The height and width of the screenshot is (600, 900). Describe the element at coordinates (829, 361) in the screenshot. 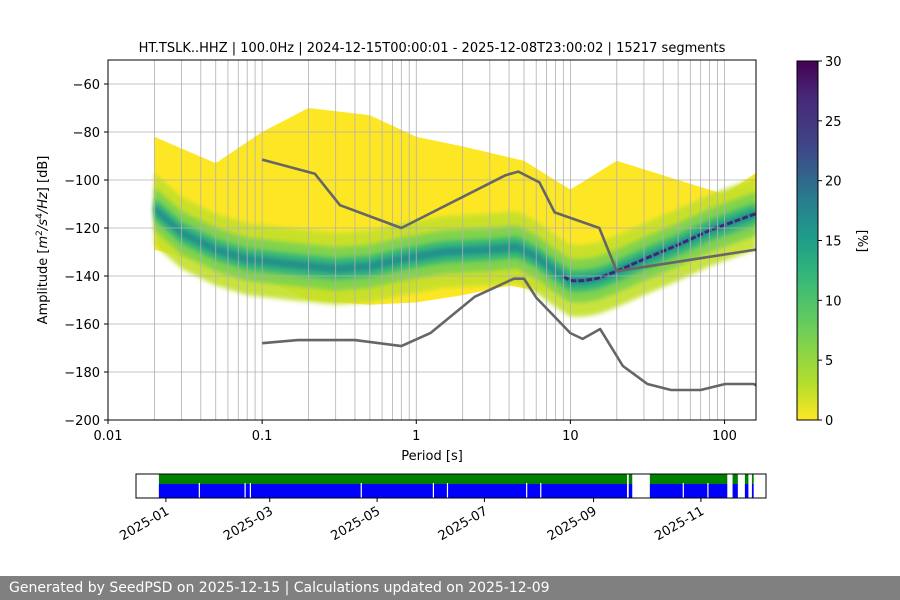

I see `colorbar-tick-label: 5` at that location.